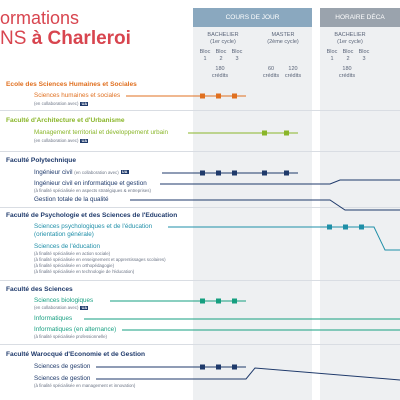  What do you see at coordinates (205, 55) in the screenshot?
I see `bloc-1-label: Bloc 1` at bounding box center [205, 55].